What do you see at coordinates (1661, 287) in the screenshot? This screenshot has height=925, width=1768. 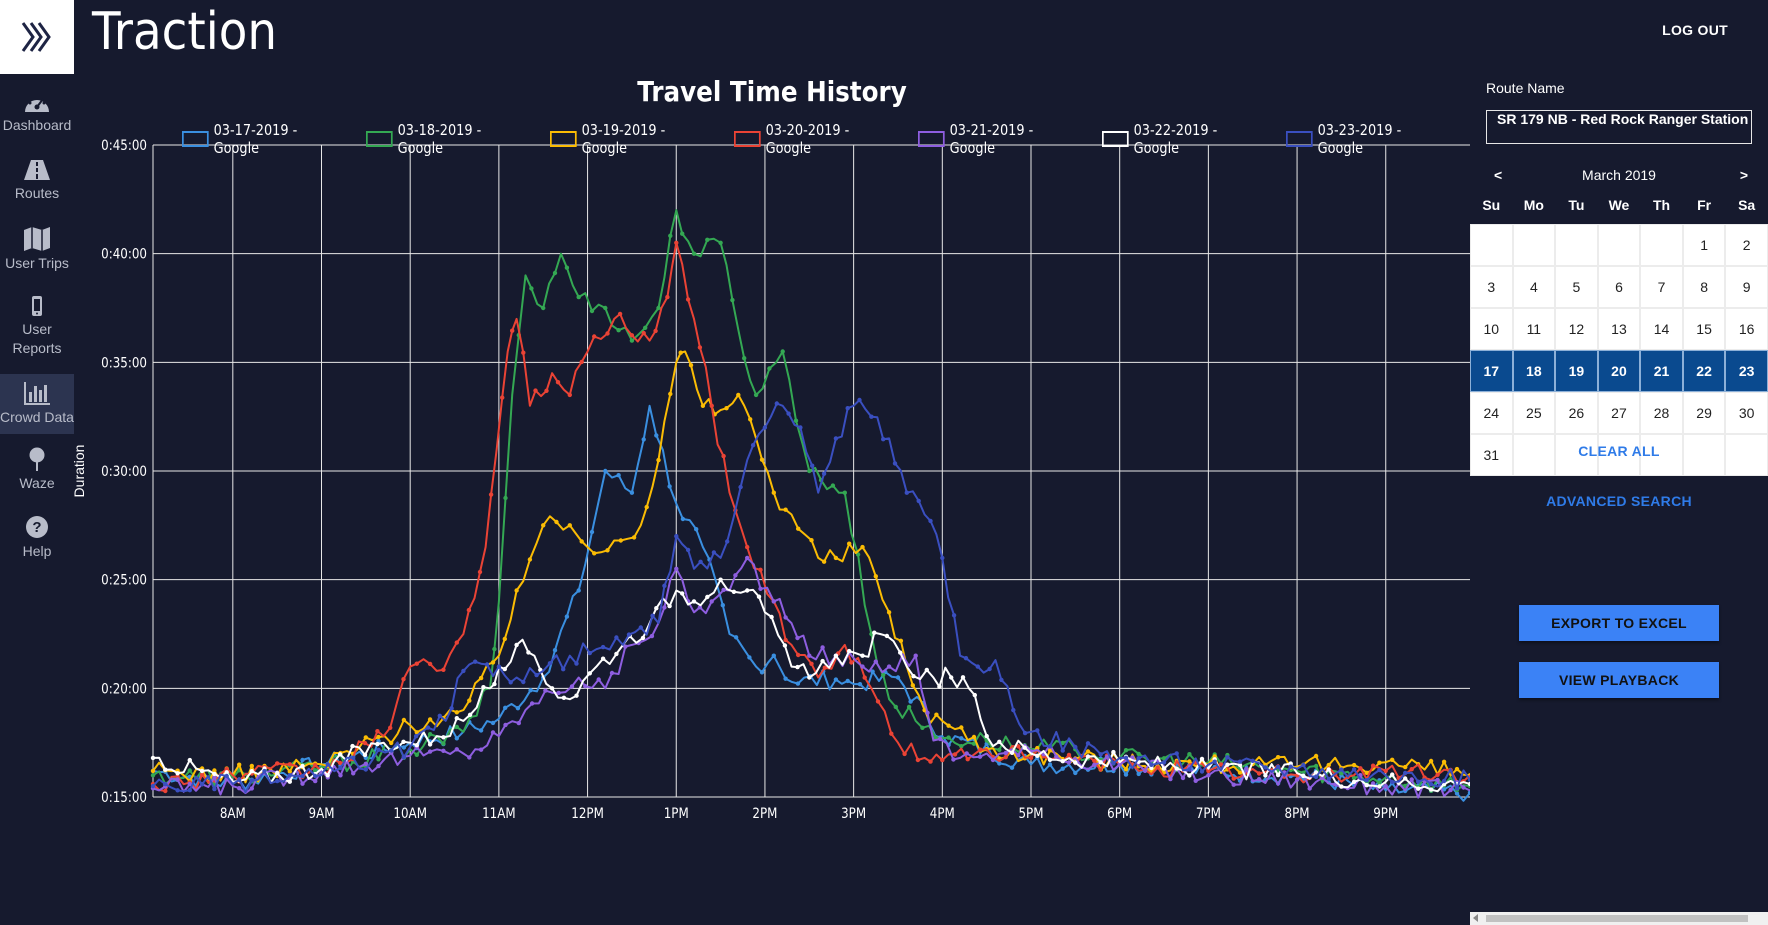 I see `calendar-day: 7` at bounding box center [1661, 287].